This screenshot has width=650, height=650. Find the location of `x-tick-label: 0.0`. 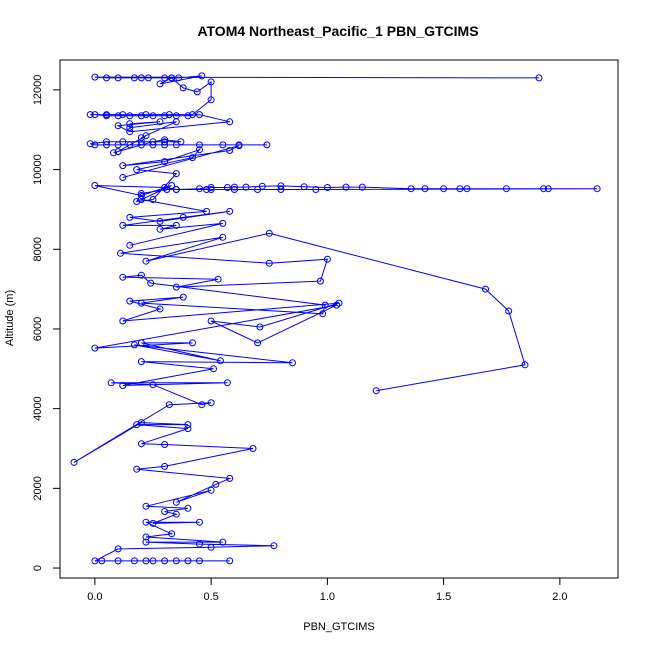

x-tick-label: 0.0 is located at coordinates (94, 597).